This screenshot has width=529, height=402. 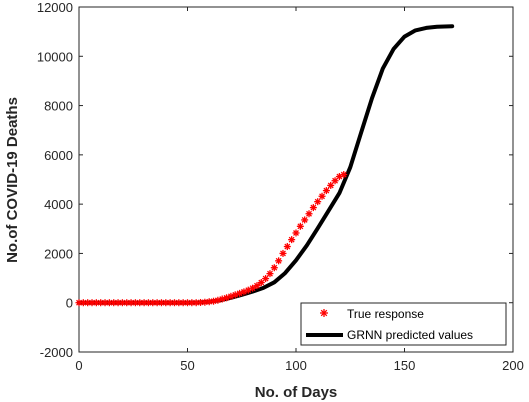 I want to click on legend-asterisk-icon, so click(x=324, y=313).